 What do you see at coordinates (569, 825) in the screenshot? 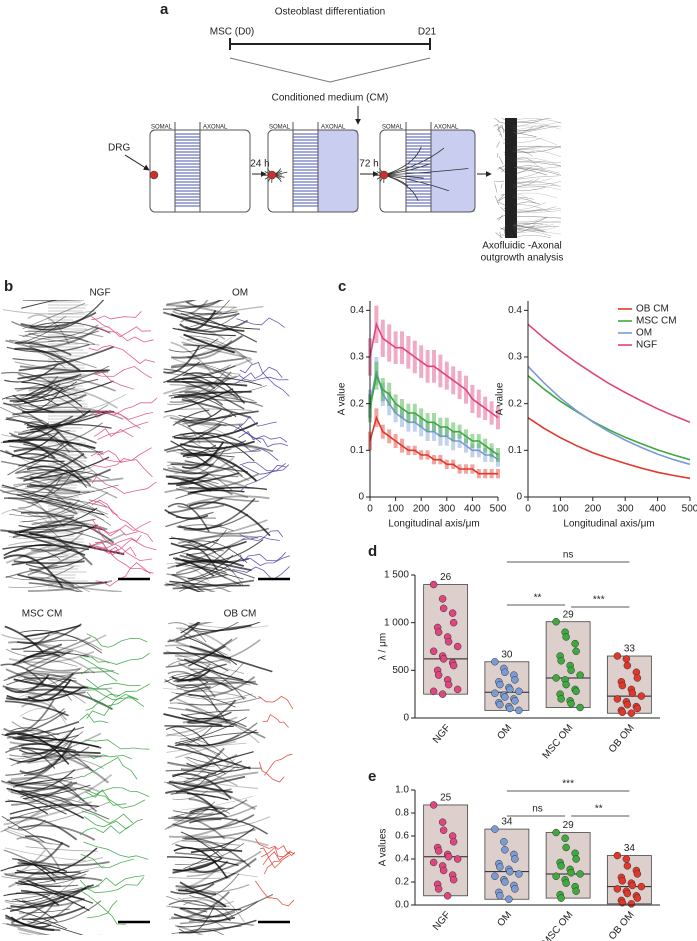
I see `n-label: 29` at bounding box center [569, 825].